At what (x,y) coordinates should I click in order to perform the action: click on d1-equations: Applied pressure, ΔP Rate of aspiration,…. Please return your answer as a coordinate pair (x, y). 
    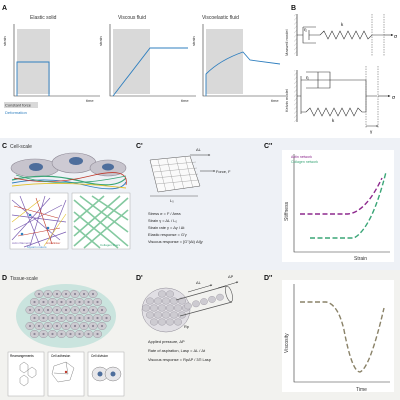
    Looking at the image, I should click on (179, 350).